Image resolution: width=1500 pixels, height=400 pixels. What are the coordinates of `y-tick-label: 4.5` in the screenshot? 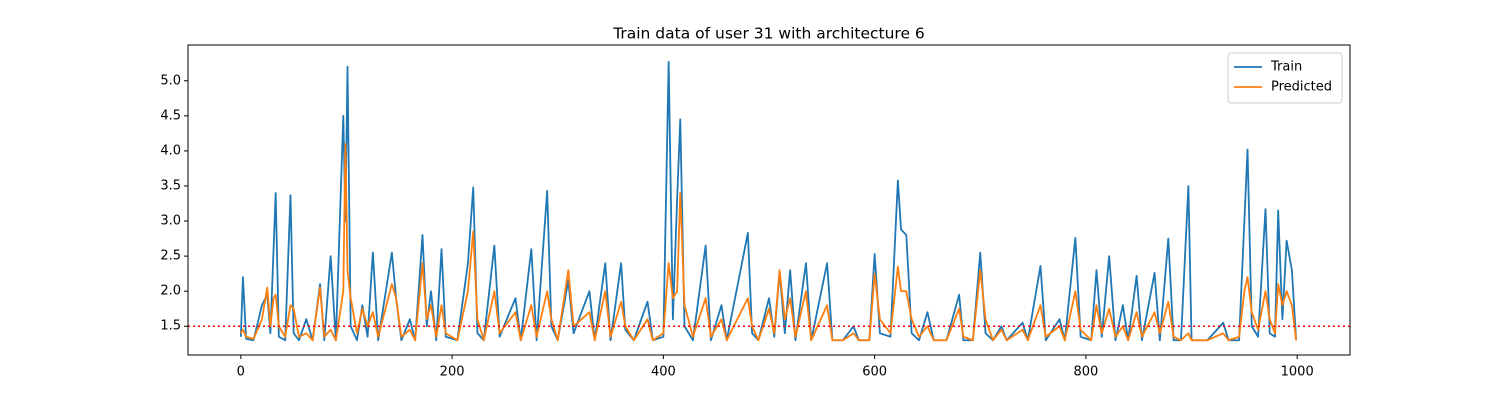 It's located at (170, 115).